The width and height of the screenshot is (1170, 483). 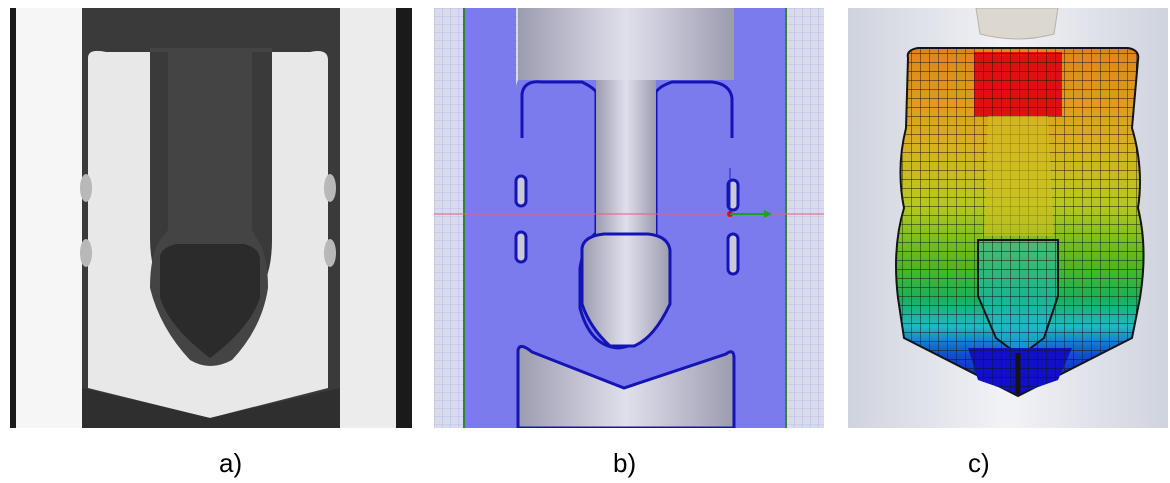 What do you see at coordinates (625, 463) in the screenshot?
I see `panel-b-label: b)` at bounding box center [625, 463].